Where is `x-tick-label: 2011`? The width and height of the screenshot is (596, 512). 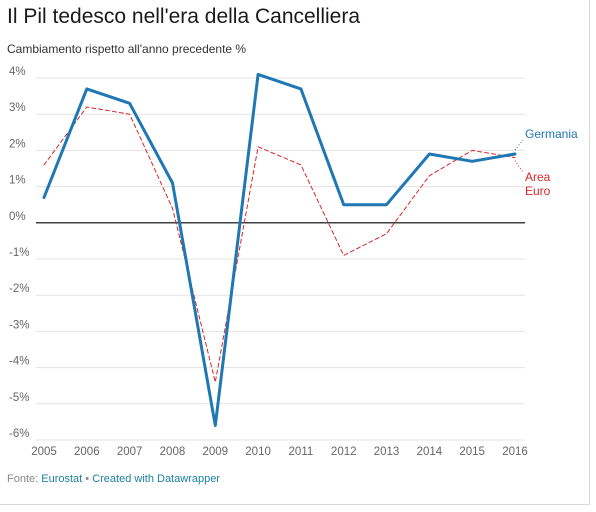 x-tick-label: 2011 is located at coordinates (301, 452).